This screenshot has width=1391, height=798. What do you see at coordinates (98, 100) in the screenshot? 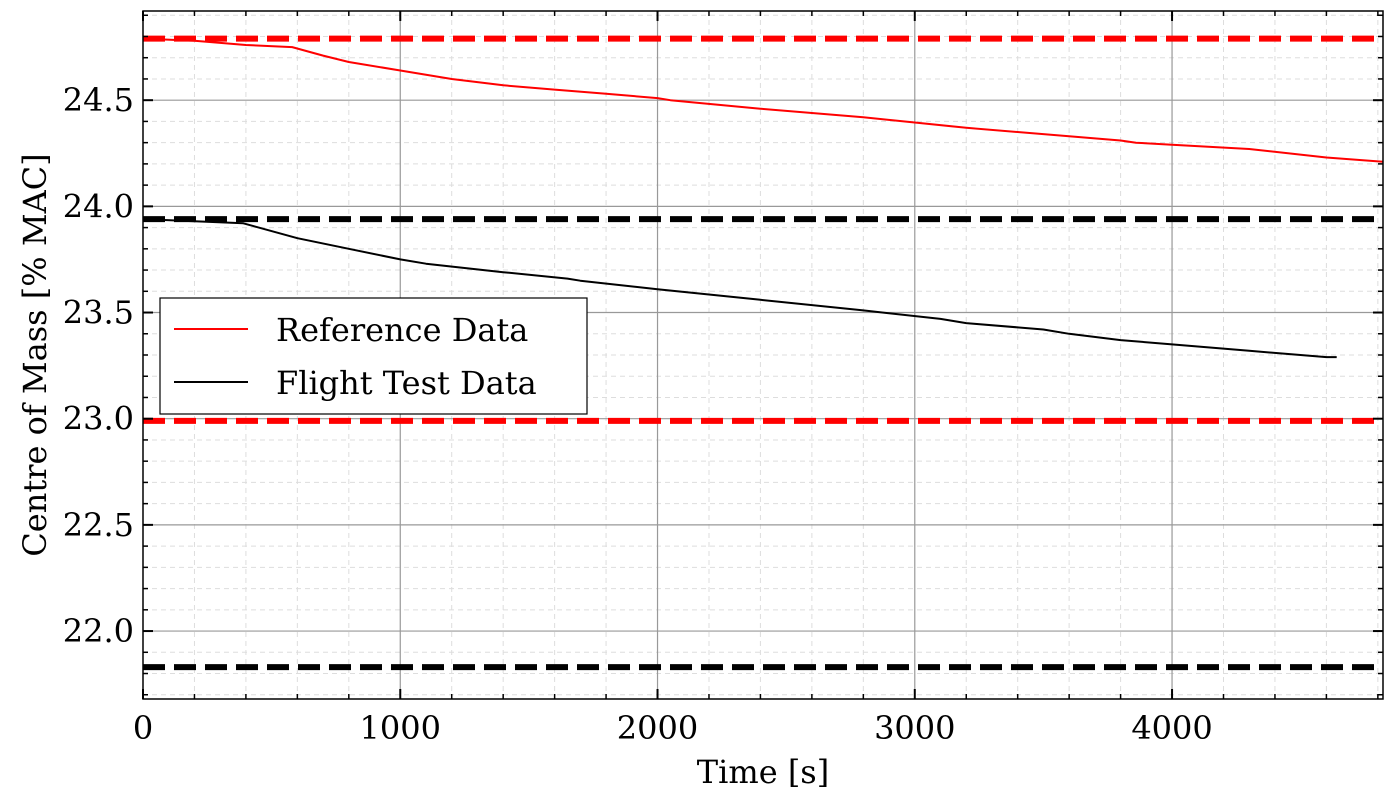
I see `y-tick-label: 24.5` at bounding box center [98, 100].